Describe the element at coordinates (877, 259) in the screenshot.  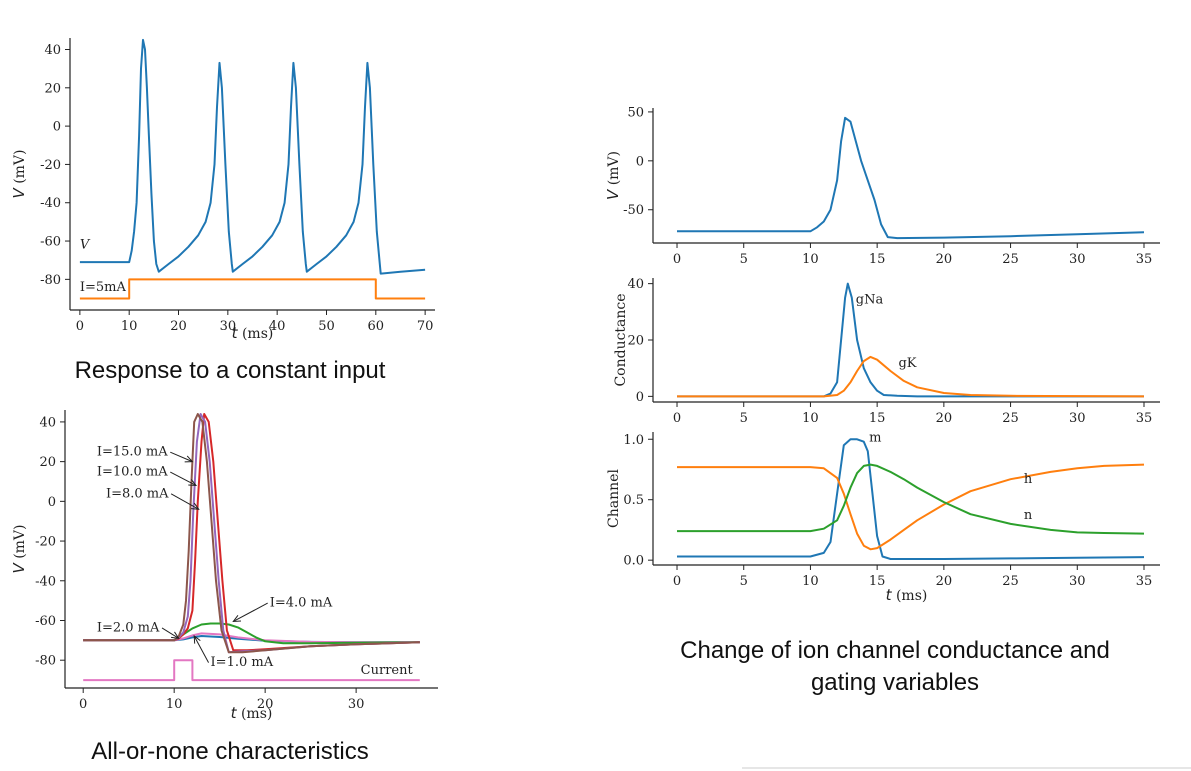
I see `voltage-x-tick-label: 15` at that location.